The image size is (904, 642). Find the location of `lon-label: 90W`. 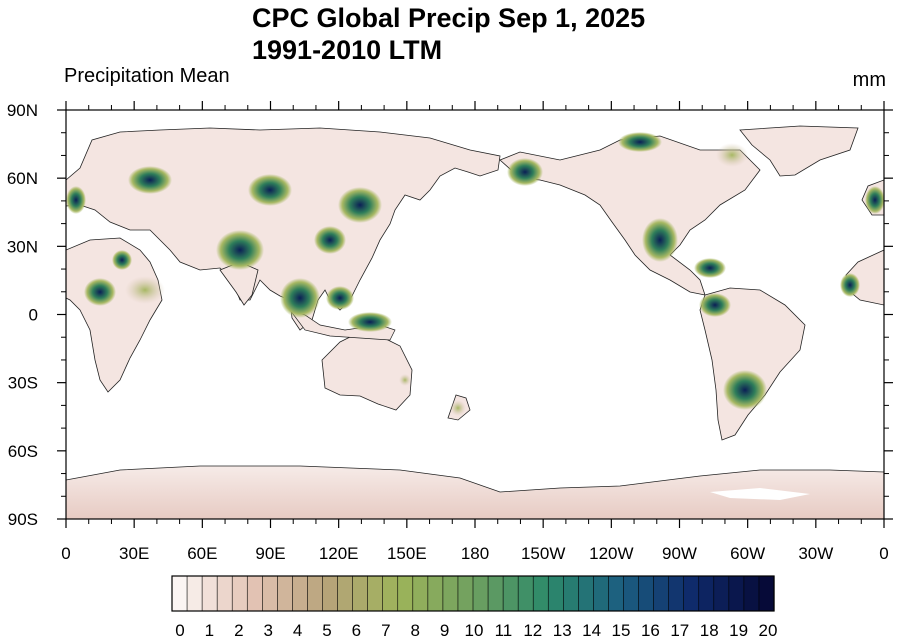

lon-label: 90W is located at coordinates (679, 553).